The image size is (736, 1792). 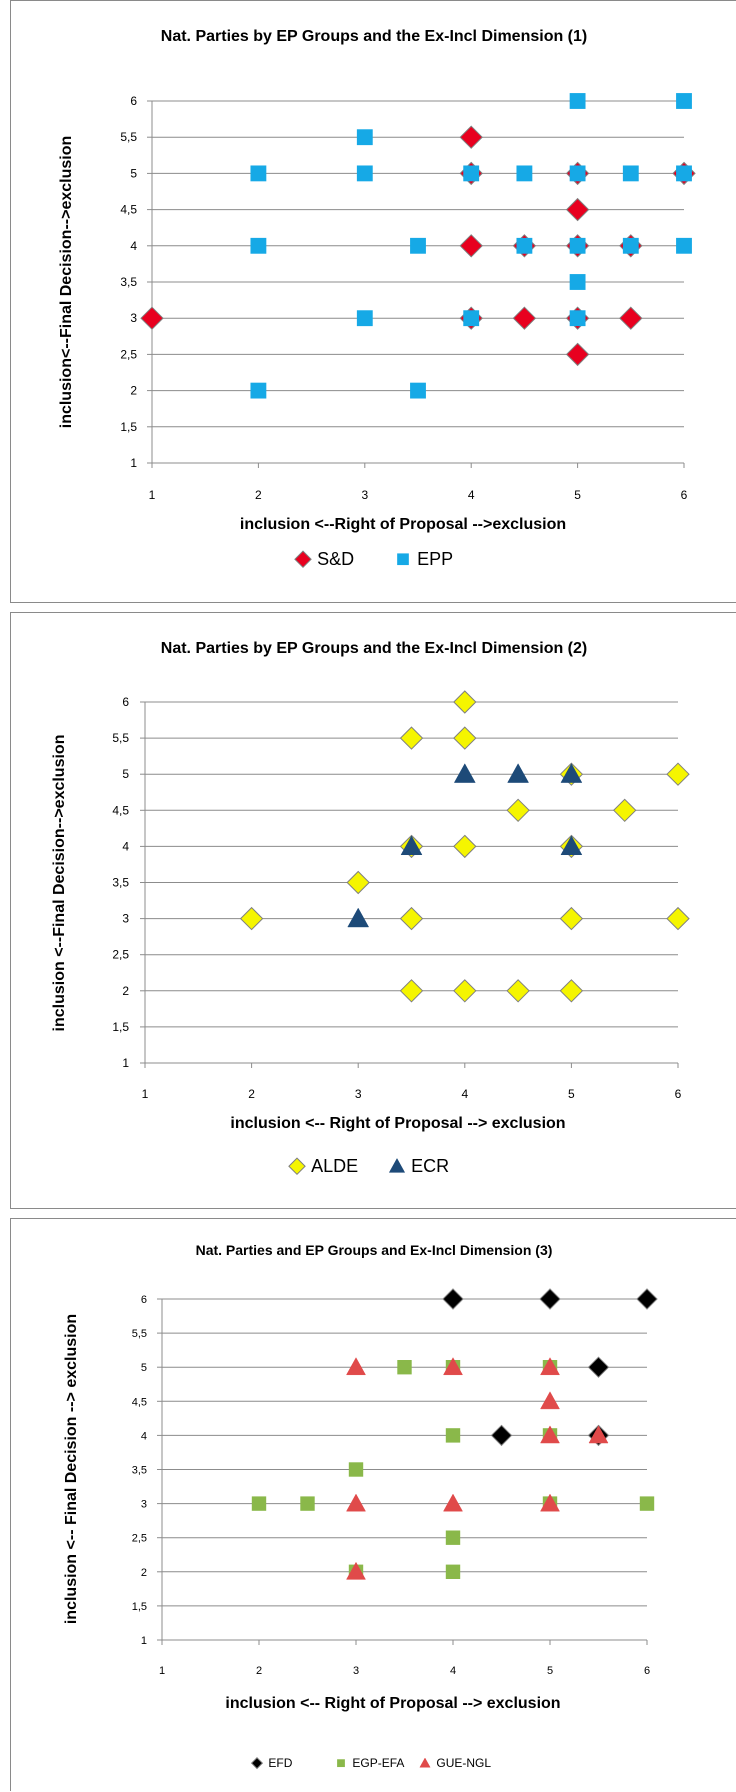 I want to click on y-axis-label: inclusion<--Final Decision-->exclusion, so click(x=66, y=282).